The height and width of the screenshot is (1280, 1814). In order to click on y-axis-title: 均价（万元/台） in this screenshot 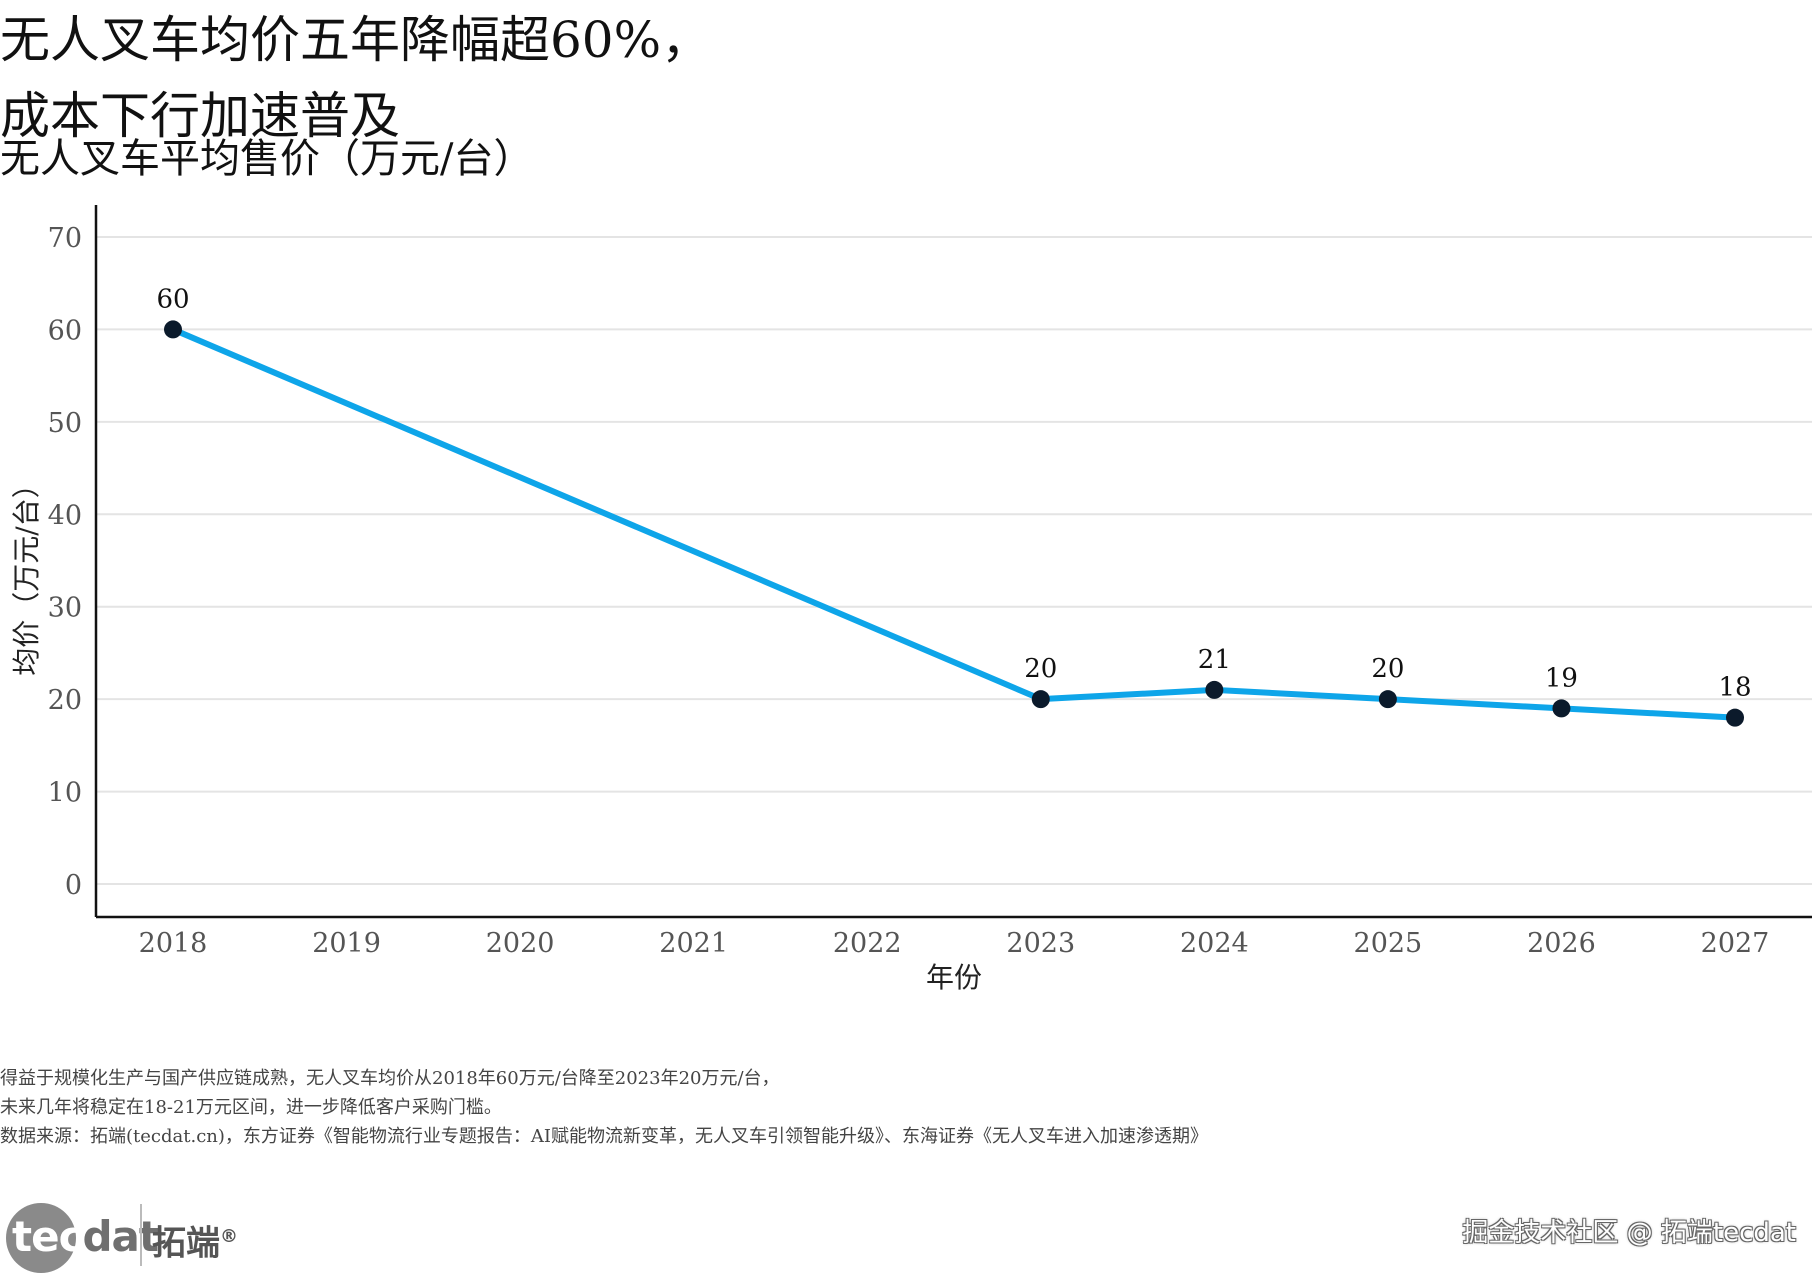, I will do `click(26, 572)`.